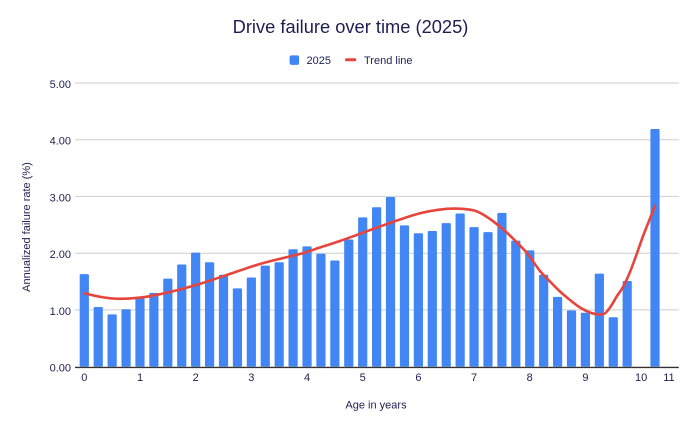 This screenshot has width=700, height=437. What do you see at coordinates (60, 312) in the screenshot?
I see `svg-text: 1.00` at bounding box center [60, 312].